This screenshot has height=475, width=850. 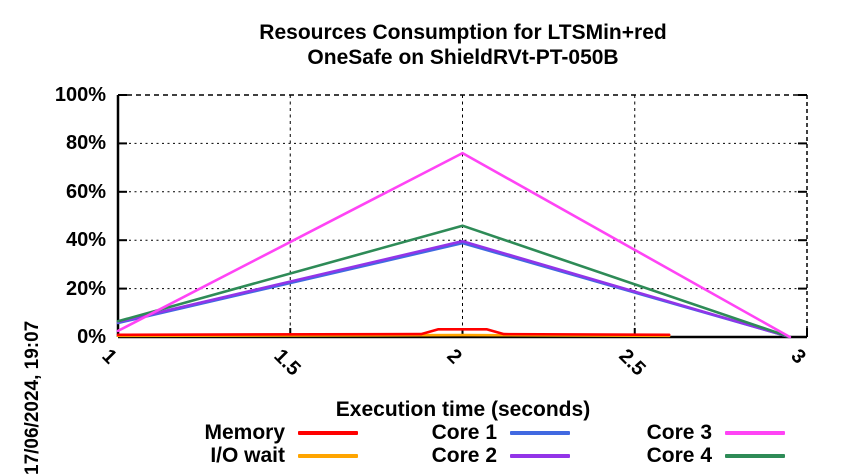 I want to click on series-line-memory, so click(x=393, y=332).